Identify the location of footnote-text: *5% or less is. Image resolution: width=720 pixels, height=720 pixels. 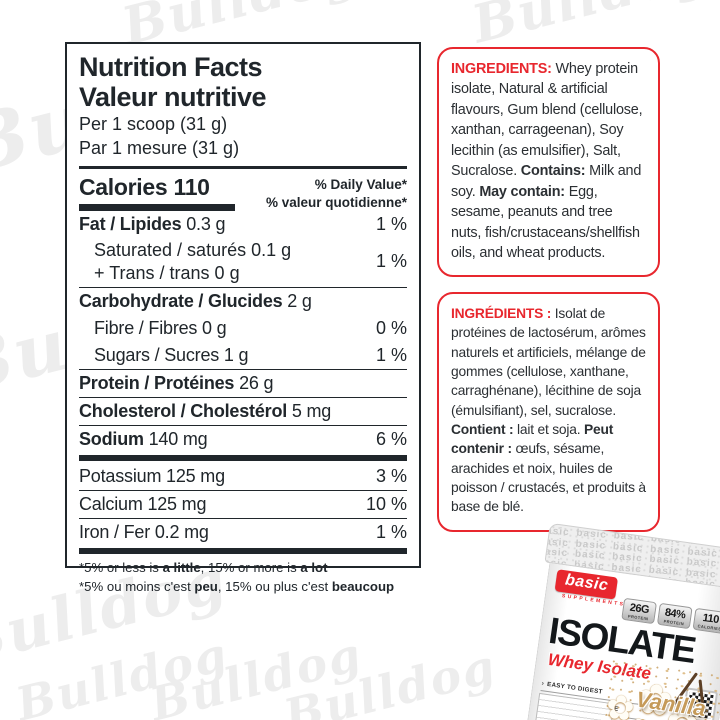
(121, 568).